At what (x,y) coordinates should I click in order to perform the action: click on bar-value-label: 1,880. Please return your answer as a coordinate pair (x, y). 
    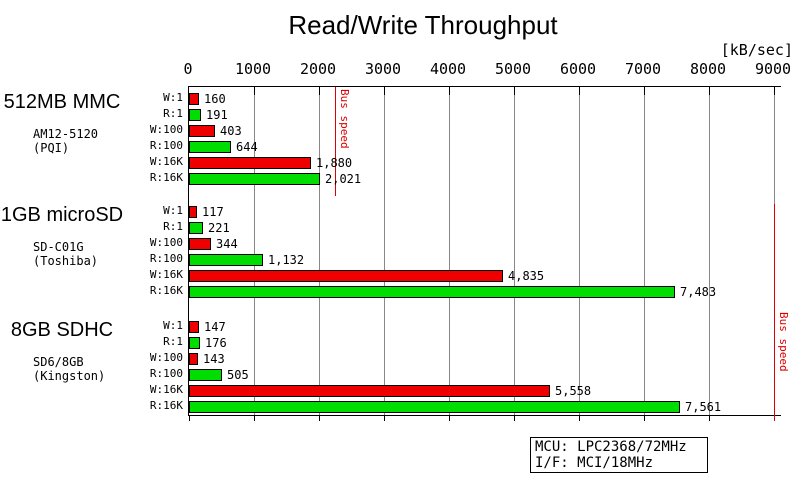
    Looking at the image, I should click on (334, 163).